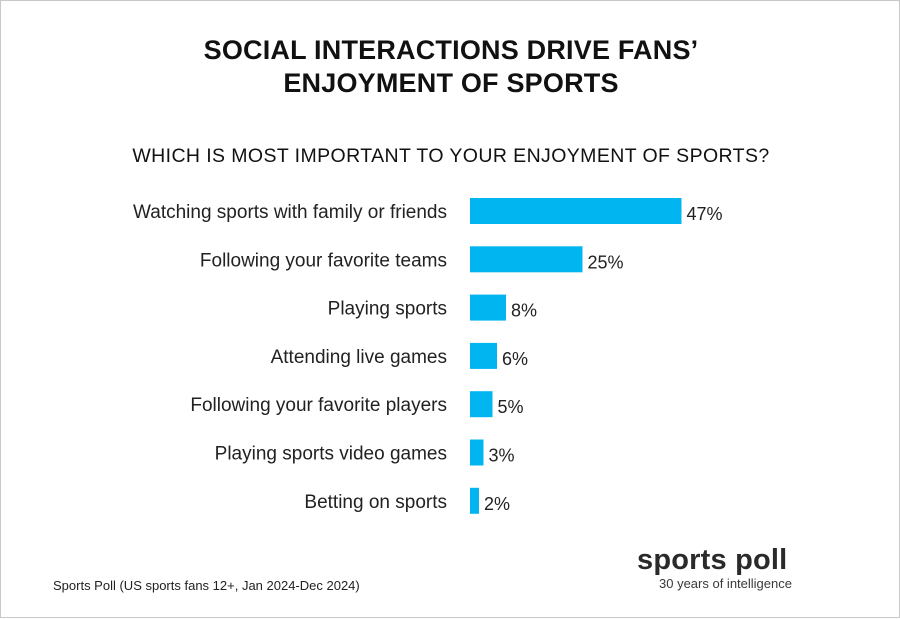 The height and width of the screenshot is (619, 900). Describe the element at coordinates (524, 311) in the screenshot. I see `value-label: 8%` at that location.